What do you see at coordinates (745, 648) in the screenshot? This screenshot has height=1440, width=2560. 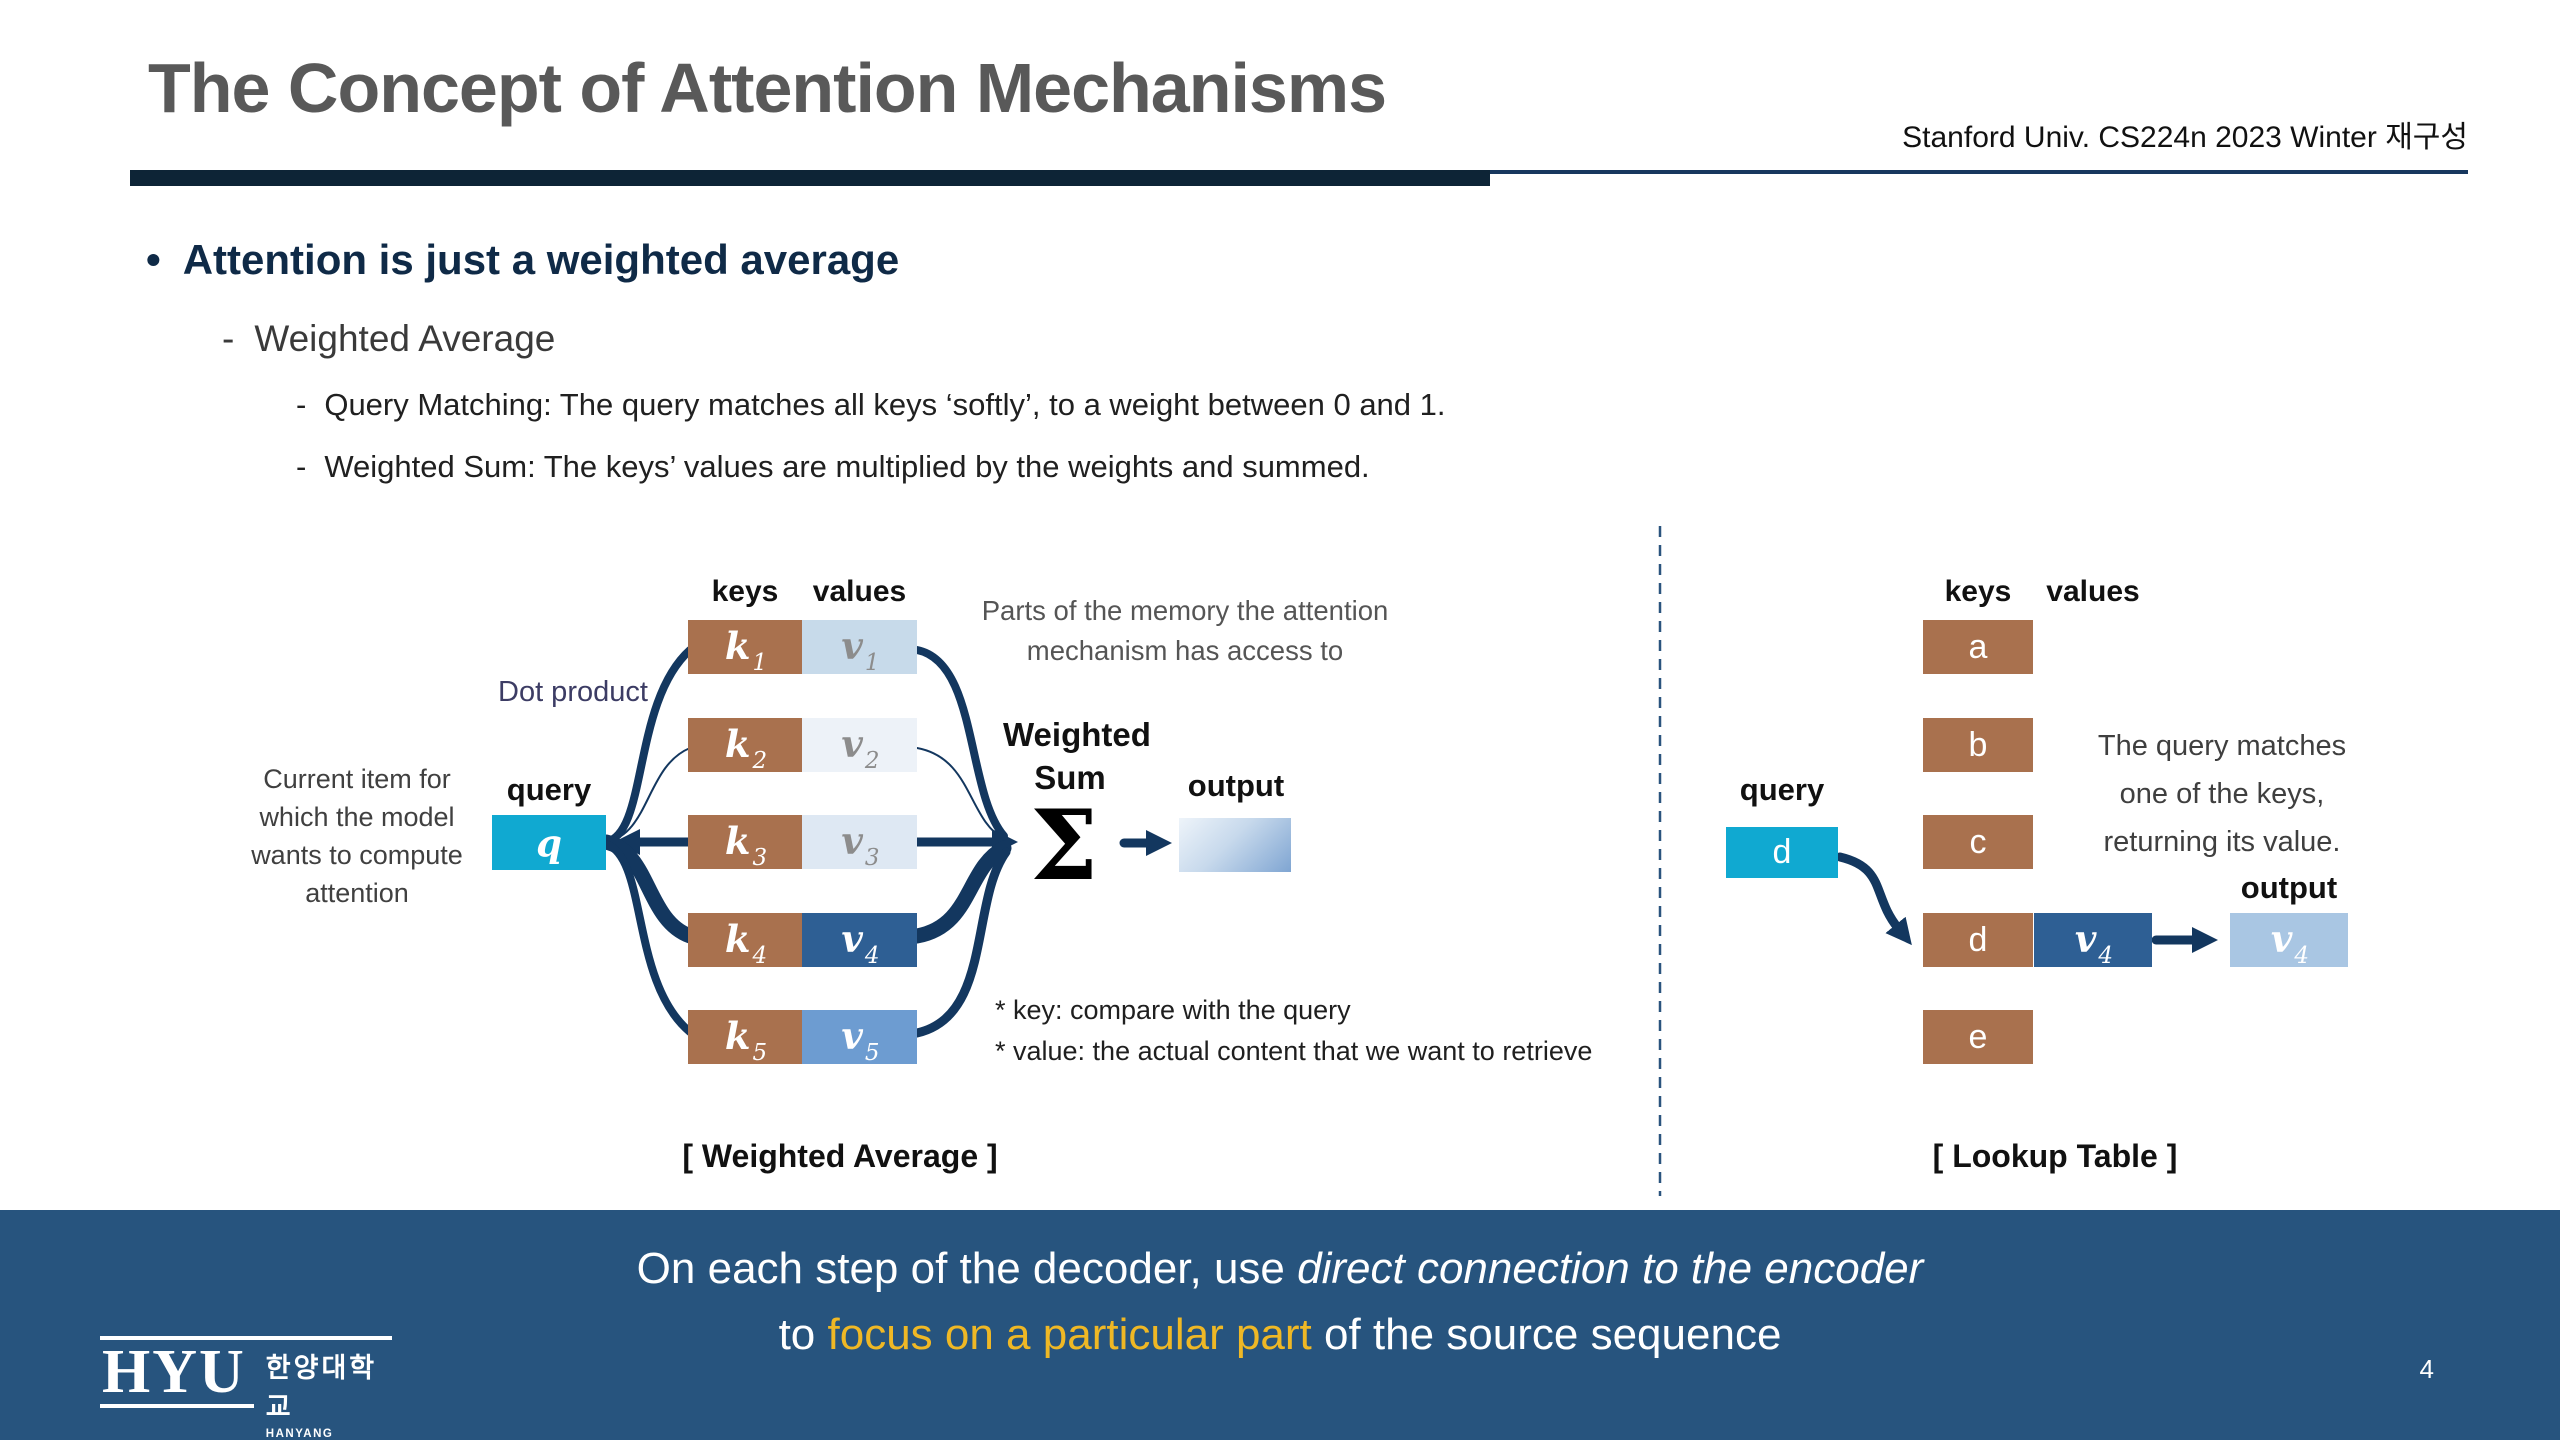 I see `key-box-k1: k1` at bounding box center [745, 648].